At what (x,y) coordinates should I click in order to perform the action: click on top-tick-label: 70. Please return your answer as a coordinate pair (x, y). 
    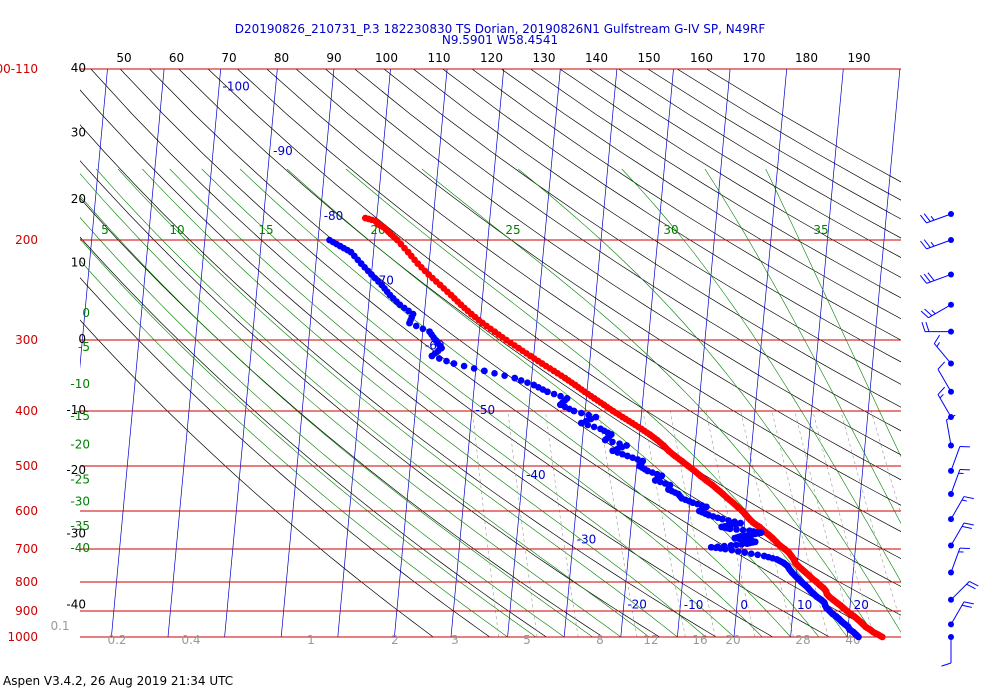
    Looking at the image, I should click on (228, 58).